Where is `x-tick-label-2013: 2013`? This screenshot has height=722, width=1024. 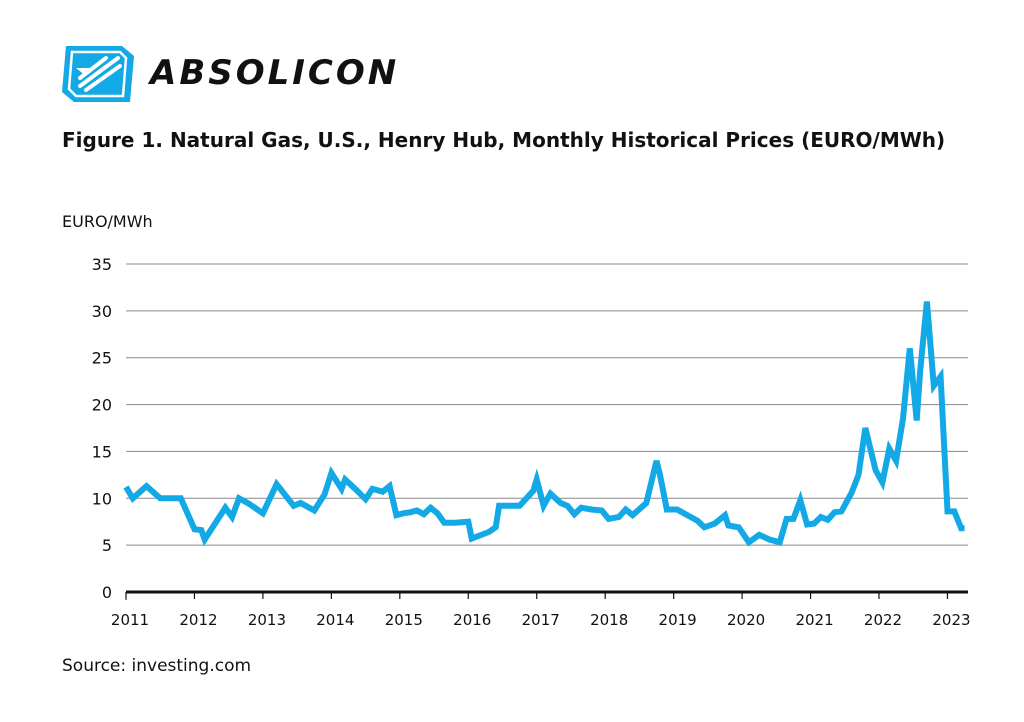
x-tick-label-2013: 2013 is located at coordinates (267, 620).